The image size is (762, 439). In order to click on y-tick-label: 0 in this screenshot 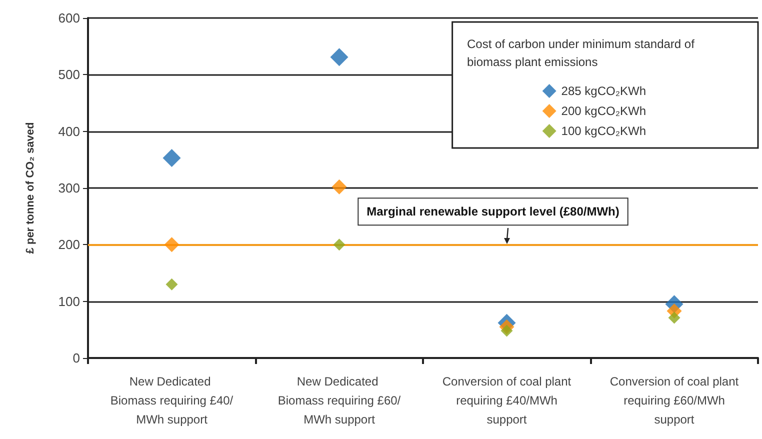, I will do `click(76, 358)`.